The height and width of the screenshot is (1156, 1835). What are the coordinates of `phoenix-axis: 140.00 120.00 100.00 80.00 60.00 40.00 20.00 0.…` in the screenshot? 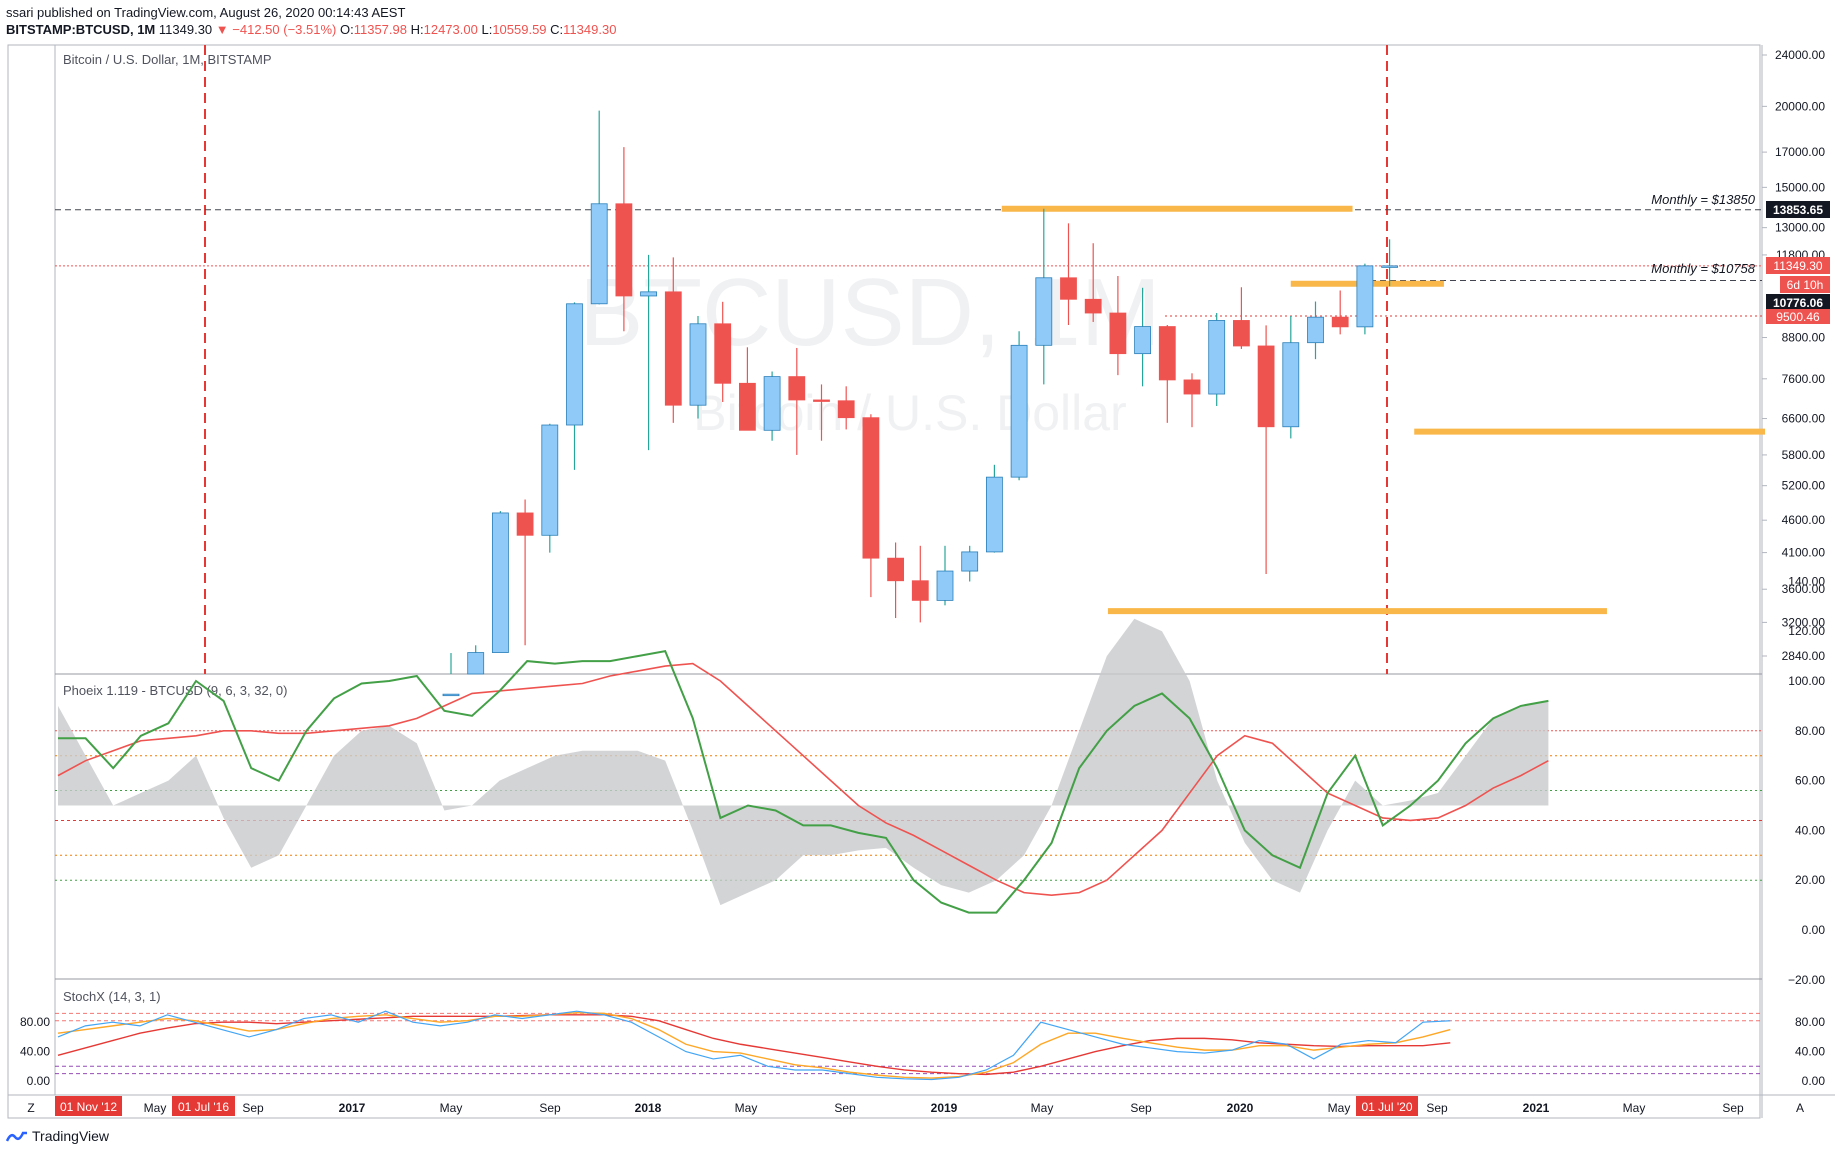 It's located at (1806, 780).